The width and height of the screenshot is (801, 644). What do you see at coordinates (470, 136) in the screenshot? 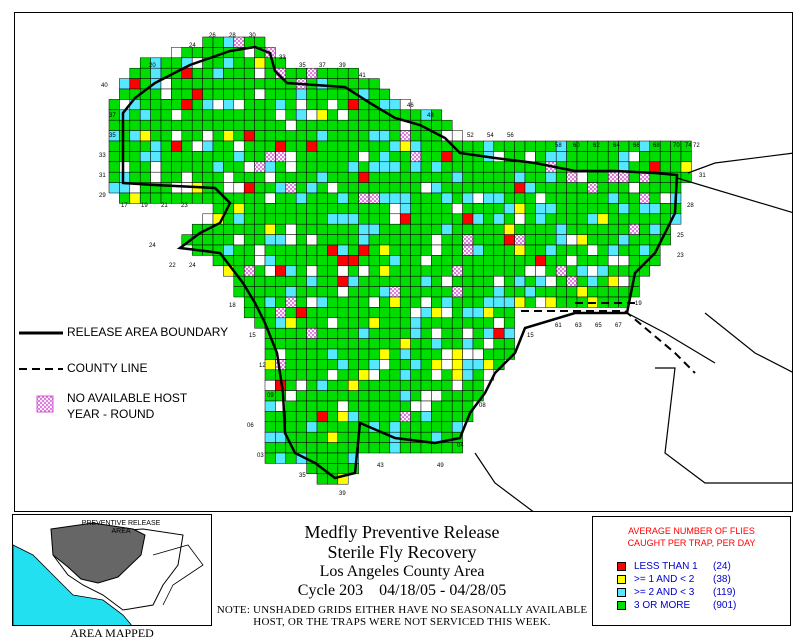
I see `grid-label-top: 52` at bounding box center [470, 136].